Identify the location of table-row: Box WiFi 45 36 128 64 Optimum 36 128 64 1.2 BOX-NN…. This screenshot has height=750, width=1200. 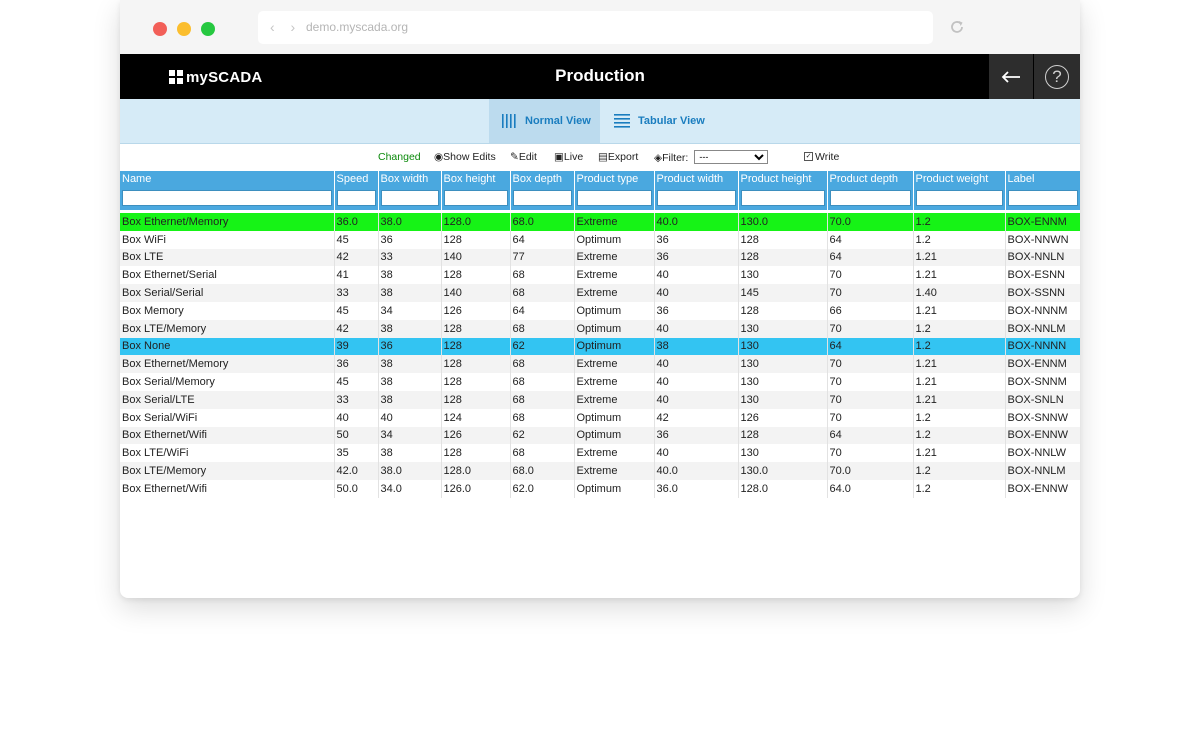
(600, 239).